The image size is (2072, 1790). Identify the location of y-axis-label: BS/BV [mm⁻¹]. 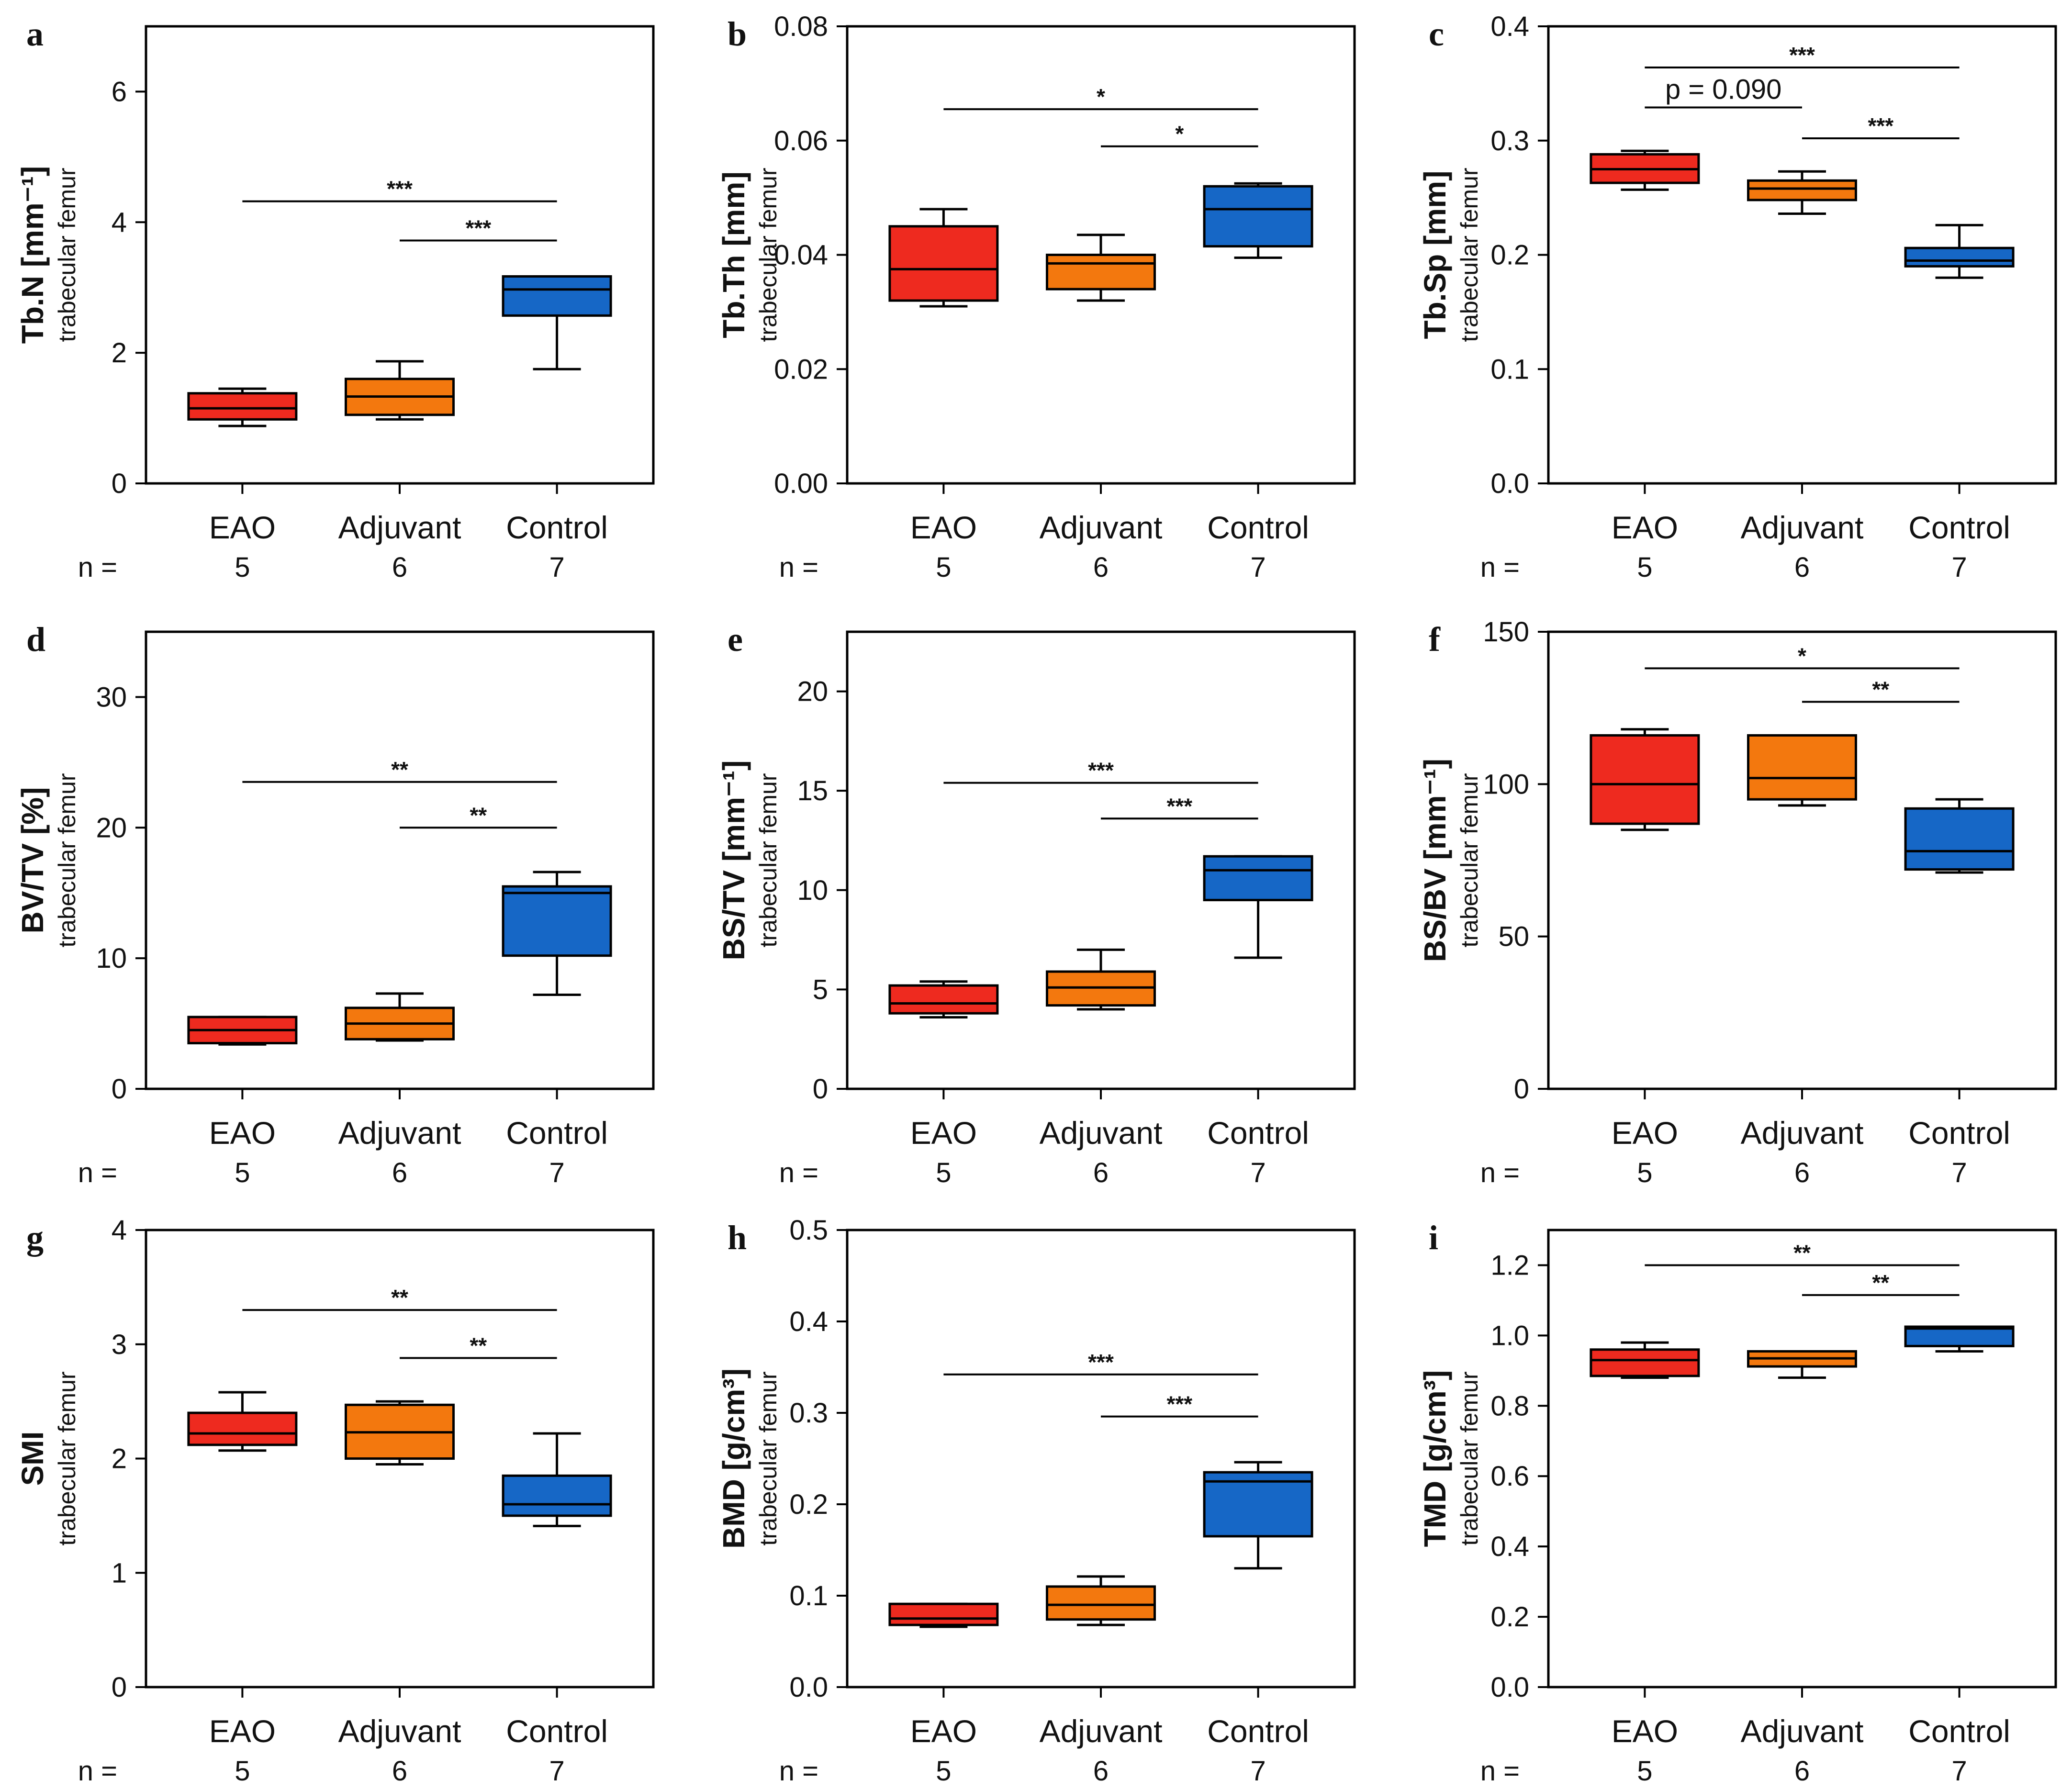
(1435, 860).